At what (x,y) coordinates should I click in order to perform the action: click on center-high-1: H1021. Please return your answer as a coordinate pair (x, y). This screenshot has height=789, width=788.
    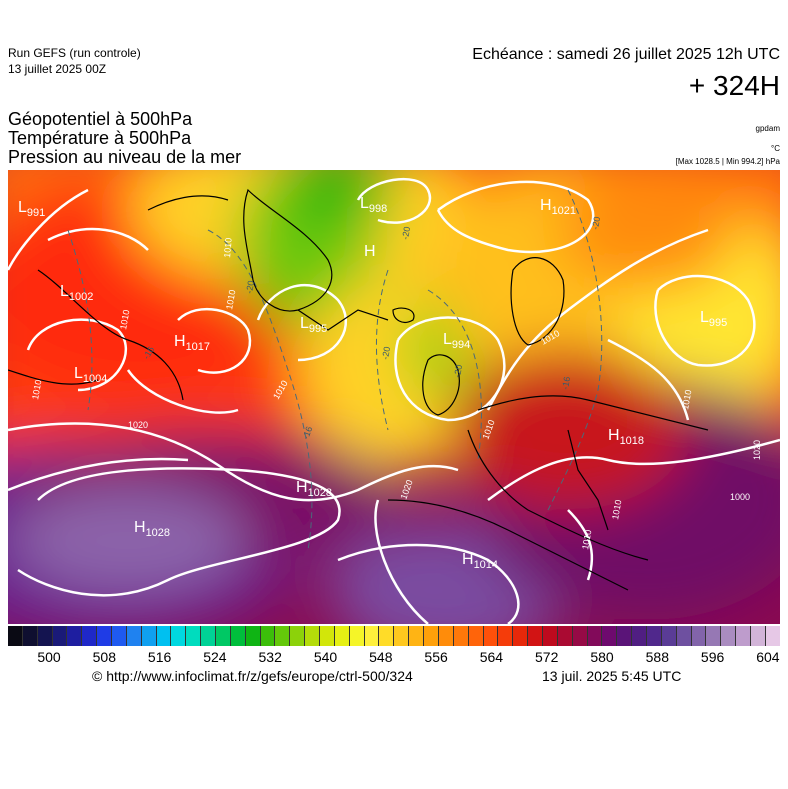
    Looking at the image, I should click on (558, 207).